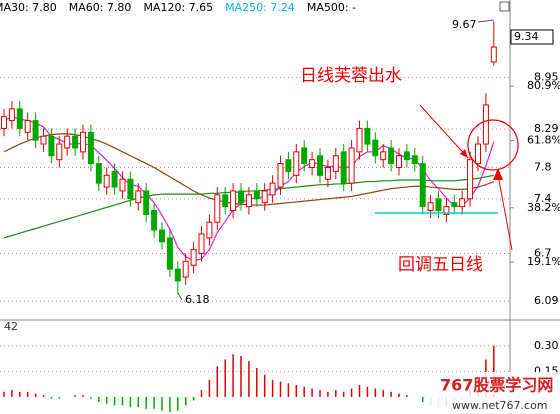 The height and width of the screenshot is (414, 560). I want to click on annotation: 回调五日线, so click(440, 265).